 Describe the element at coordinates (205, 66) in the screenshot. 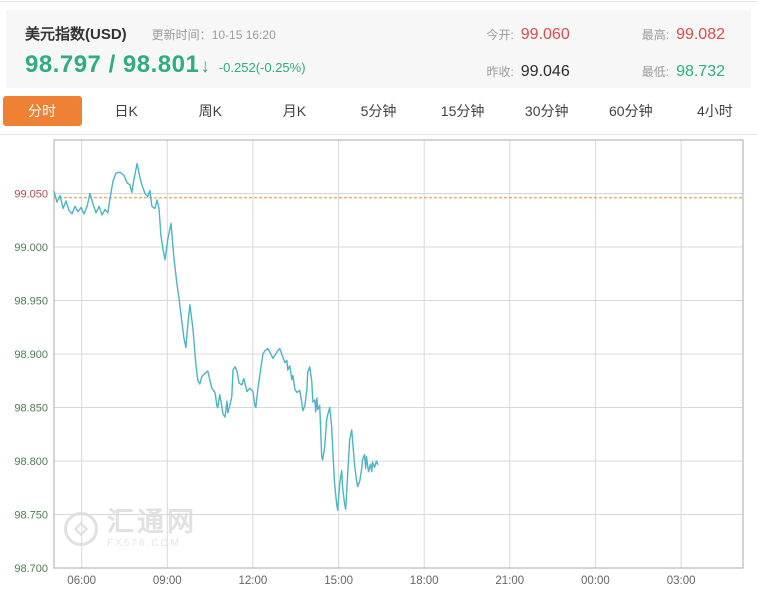

I see `down-arrow-icon: ↓` at that location.